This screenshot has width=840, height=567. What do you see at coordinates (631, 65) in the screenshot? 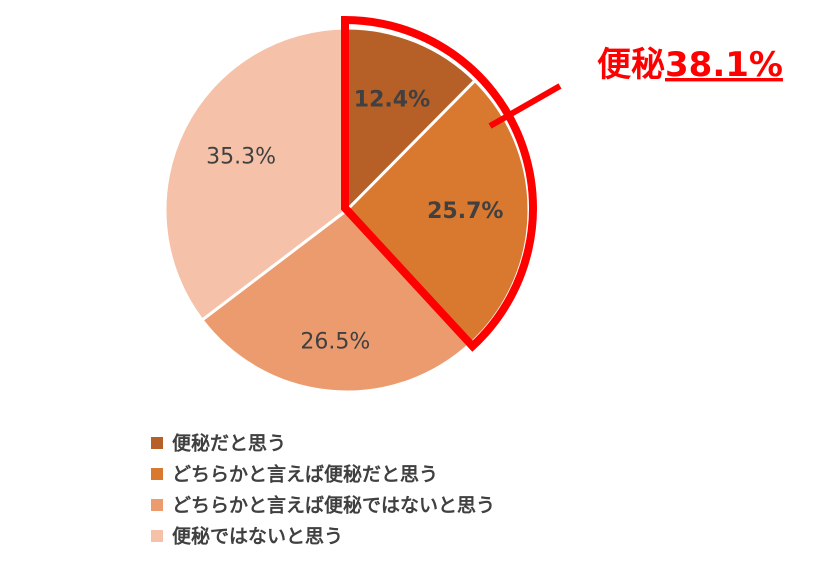
I see `annotation-prefix: 便秘` at bounding box center [631, 65].